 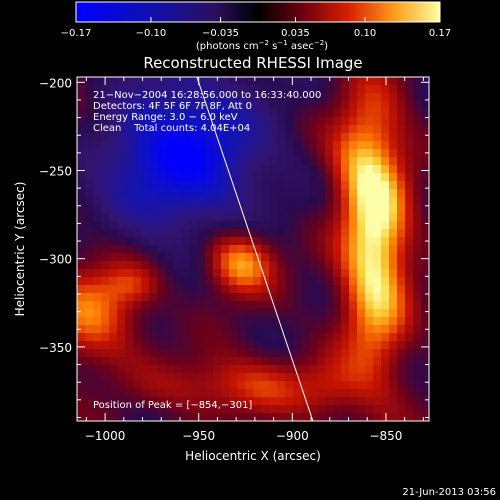 What do you see at coordinates (165, 117) in the screenshot?
I see `info-line: Energy Range: 3.0 − 6.0 keV` at bounding box center [165, 117].